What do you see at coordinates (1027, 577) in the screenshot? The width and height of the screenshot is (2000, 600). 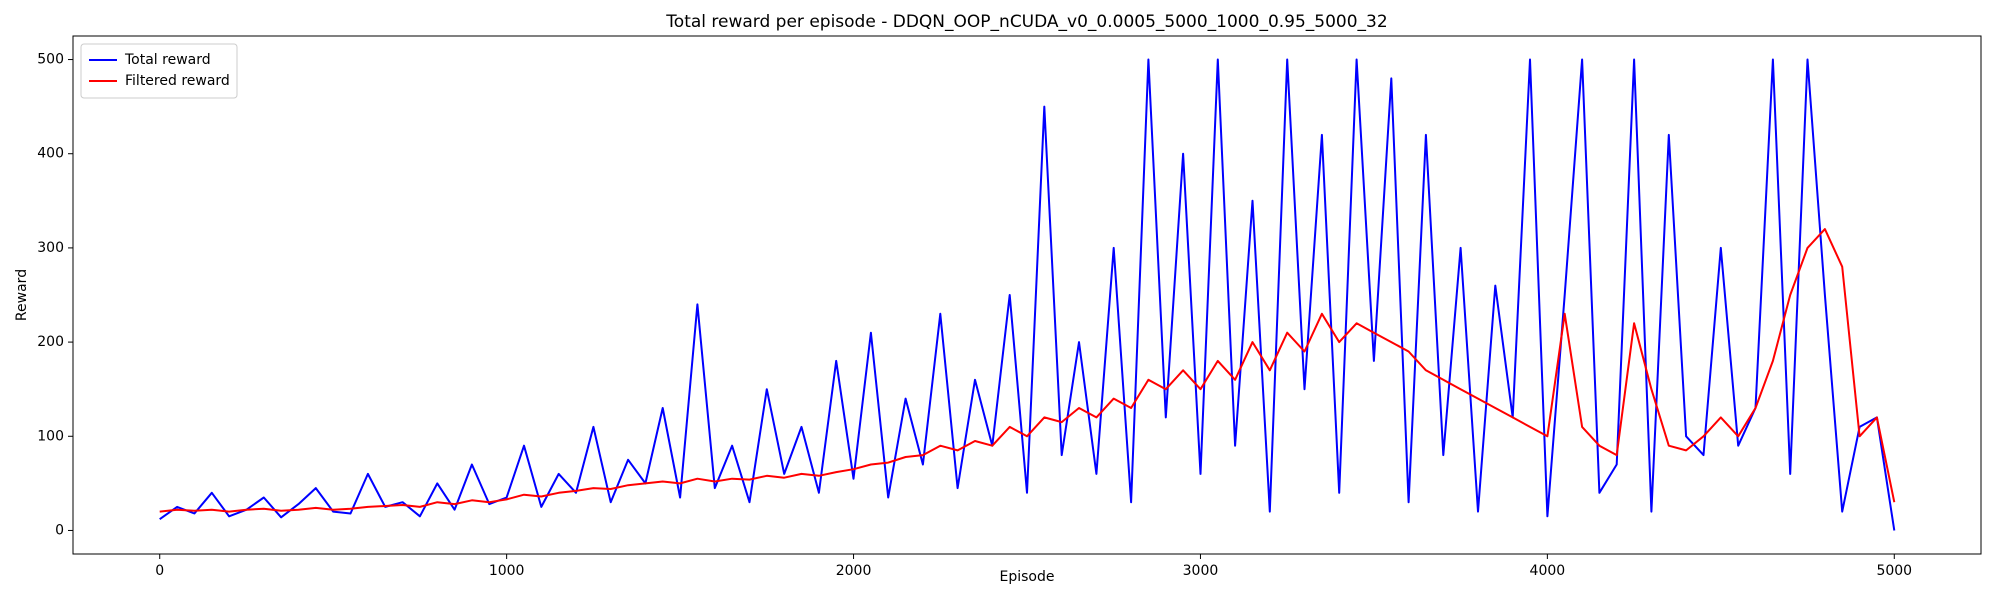 I see `x-axis-label: Episode` at bounding box center [1027, 577].